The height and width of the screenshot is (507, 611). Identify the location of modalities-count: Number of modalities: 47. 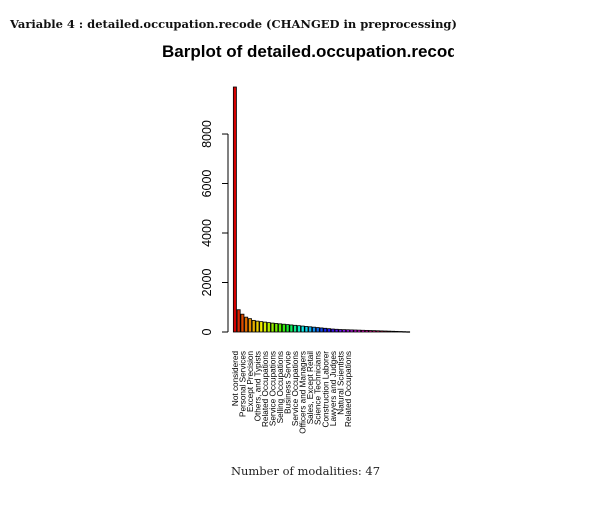
(305, 471).